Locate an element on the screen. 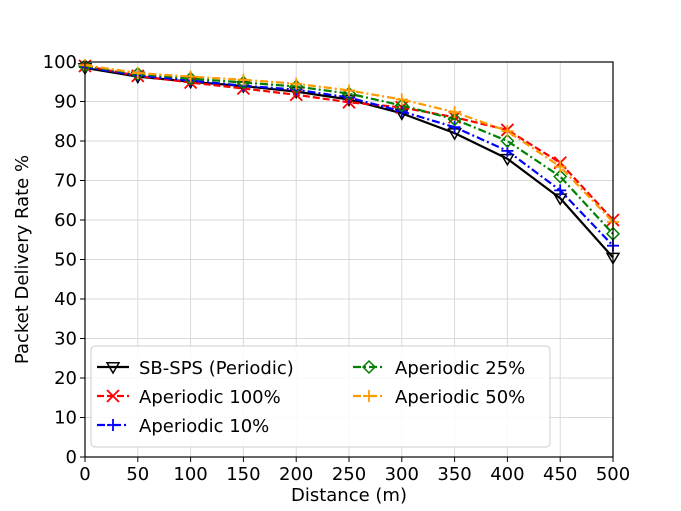 This screenshot has height=511, width=681. legend-entry-sb-sps-periodic: SB-SPS (Periodic) is located at coordinates (195, 368).